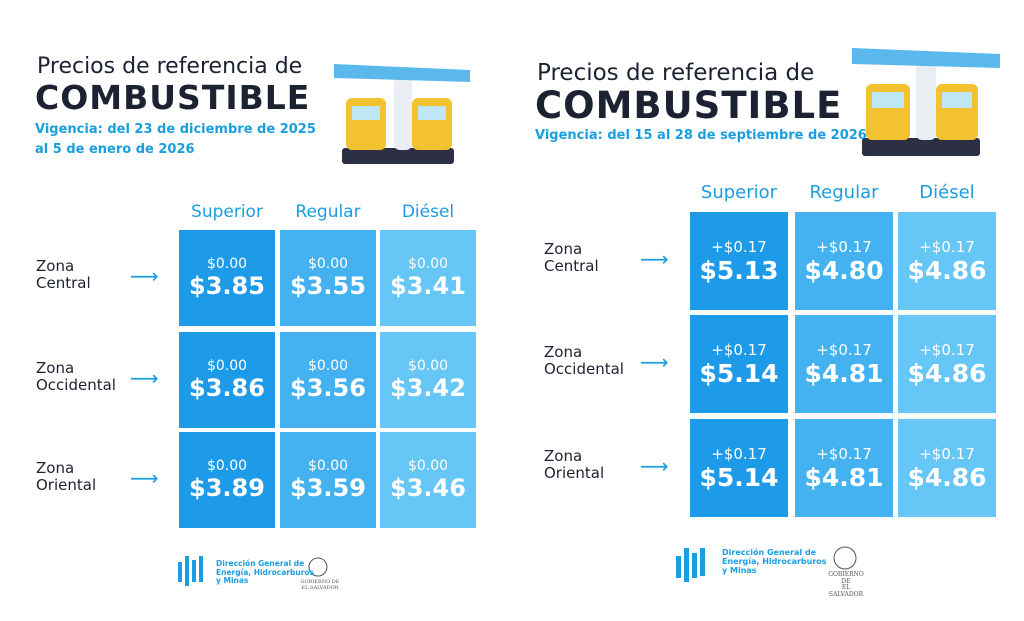 The image size is (1024, 621). Describe the element at coordinates (227, 286) in the screenshot. I see `price: $3.85` at that location.